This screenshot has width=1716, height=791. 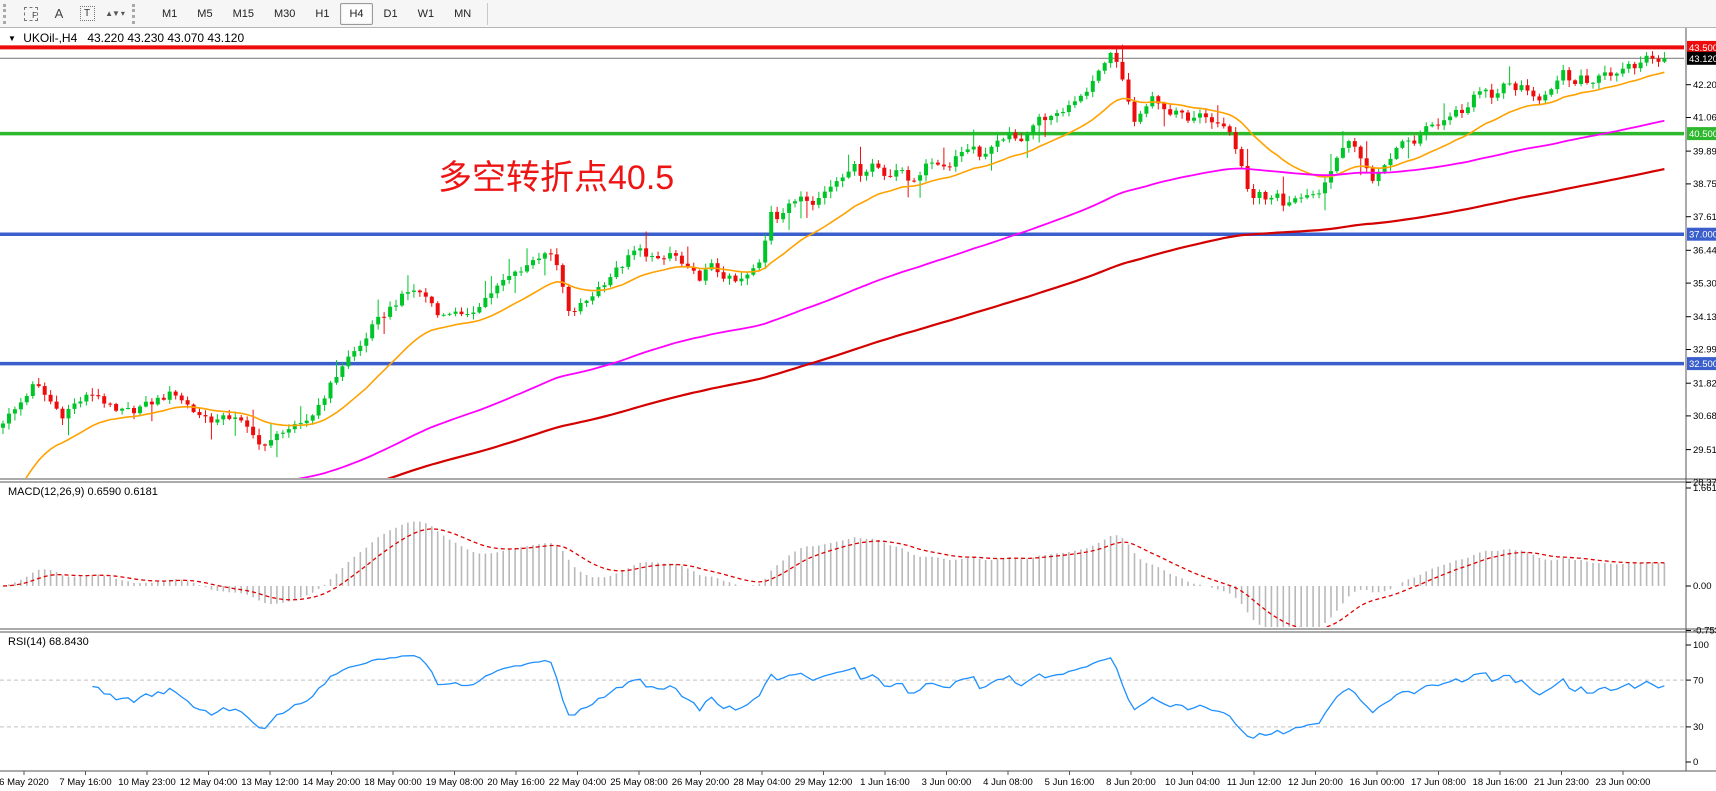 I want to click on svg-text: 0.00, so click(x=1702, y=586).